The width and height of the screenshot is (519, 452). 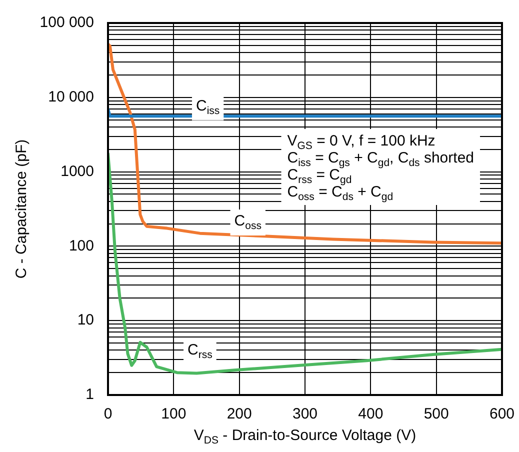 What do you see at coordinates (436, 414) in the screenshot?
I see `x-tick-label: 500` at bounding box center [436, 414].